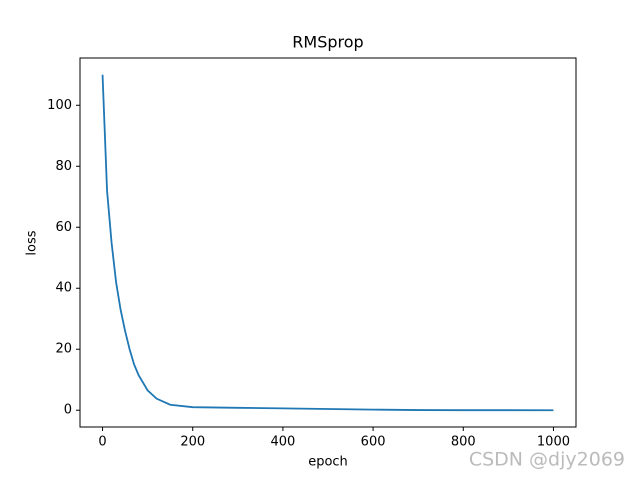 The image size is (640, 480). Describe the element at coordinates (553, 442) in the screenshot. I see `x-tick-label: 1000` at that location.